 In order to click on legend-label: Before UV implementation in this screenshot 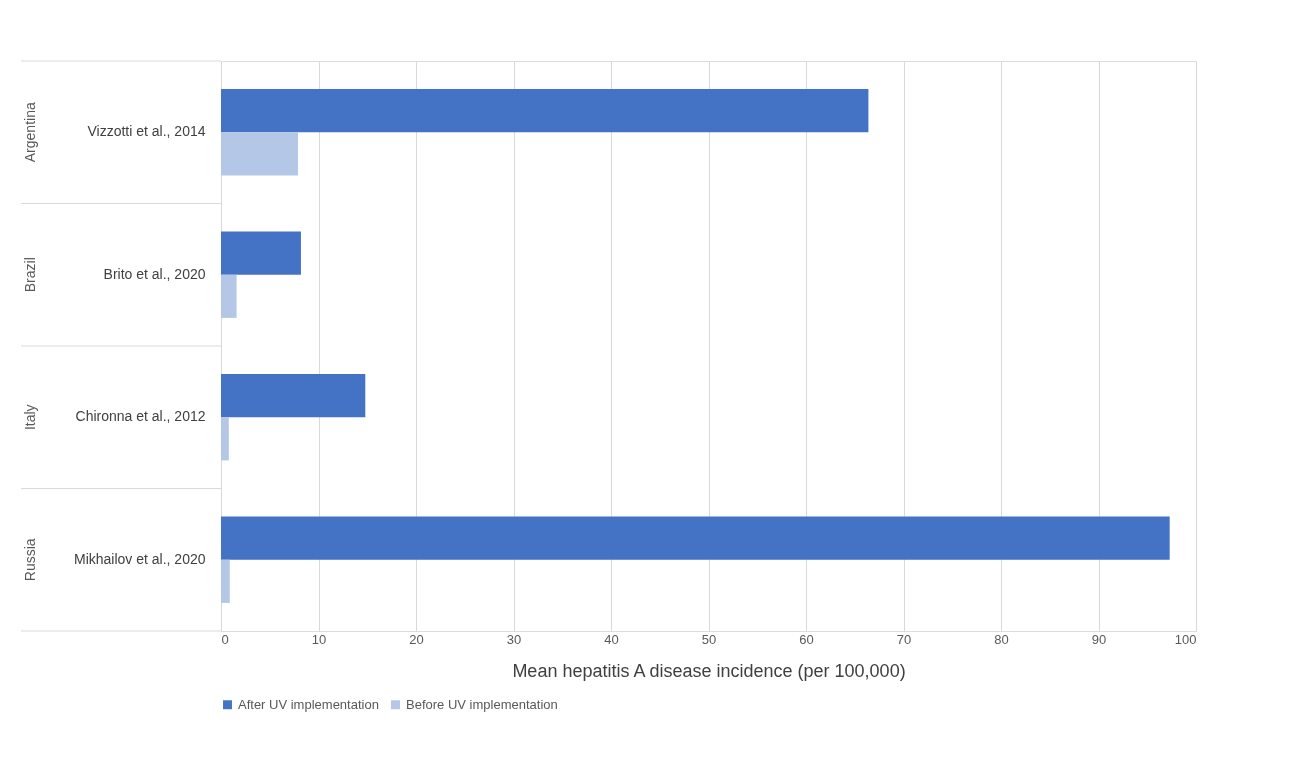, I will do `click(482, 704)`.